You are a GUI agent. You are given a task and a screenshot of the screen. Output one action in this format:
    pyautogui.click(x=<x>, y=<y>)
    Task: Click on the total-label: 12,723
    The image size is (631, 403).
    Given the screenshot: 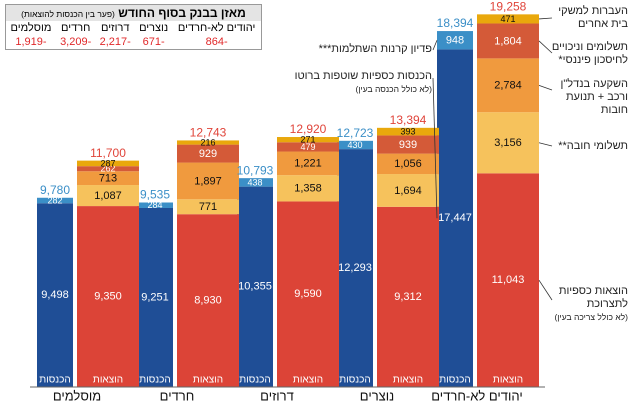 What is the action you would take?
    pyautogui.click(x=355, y=133)
    